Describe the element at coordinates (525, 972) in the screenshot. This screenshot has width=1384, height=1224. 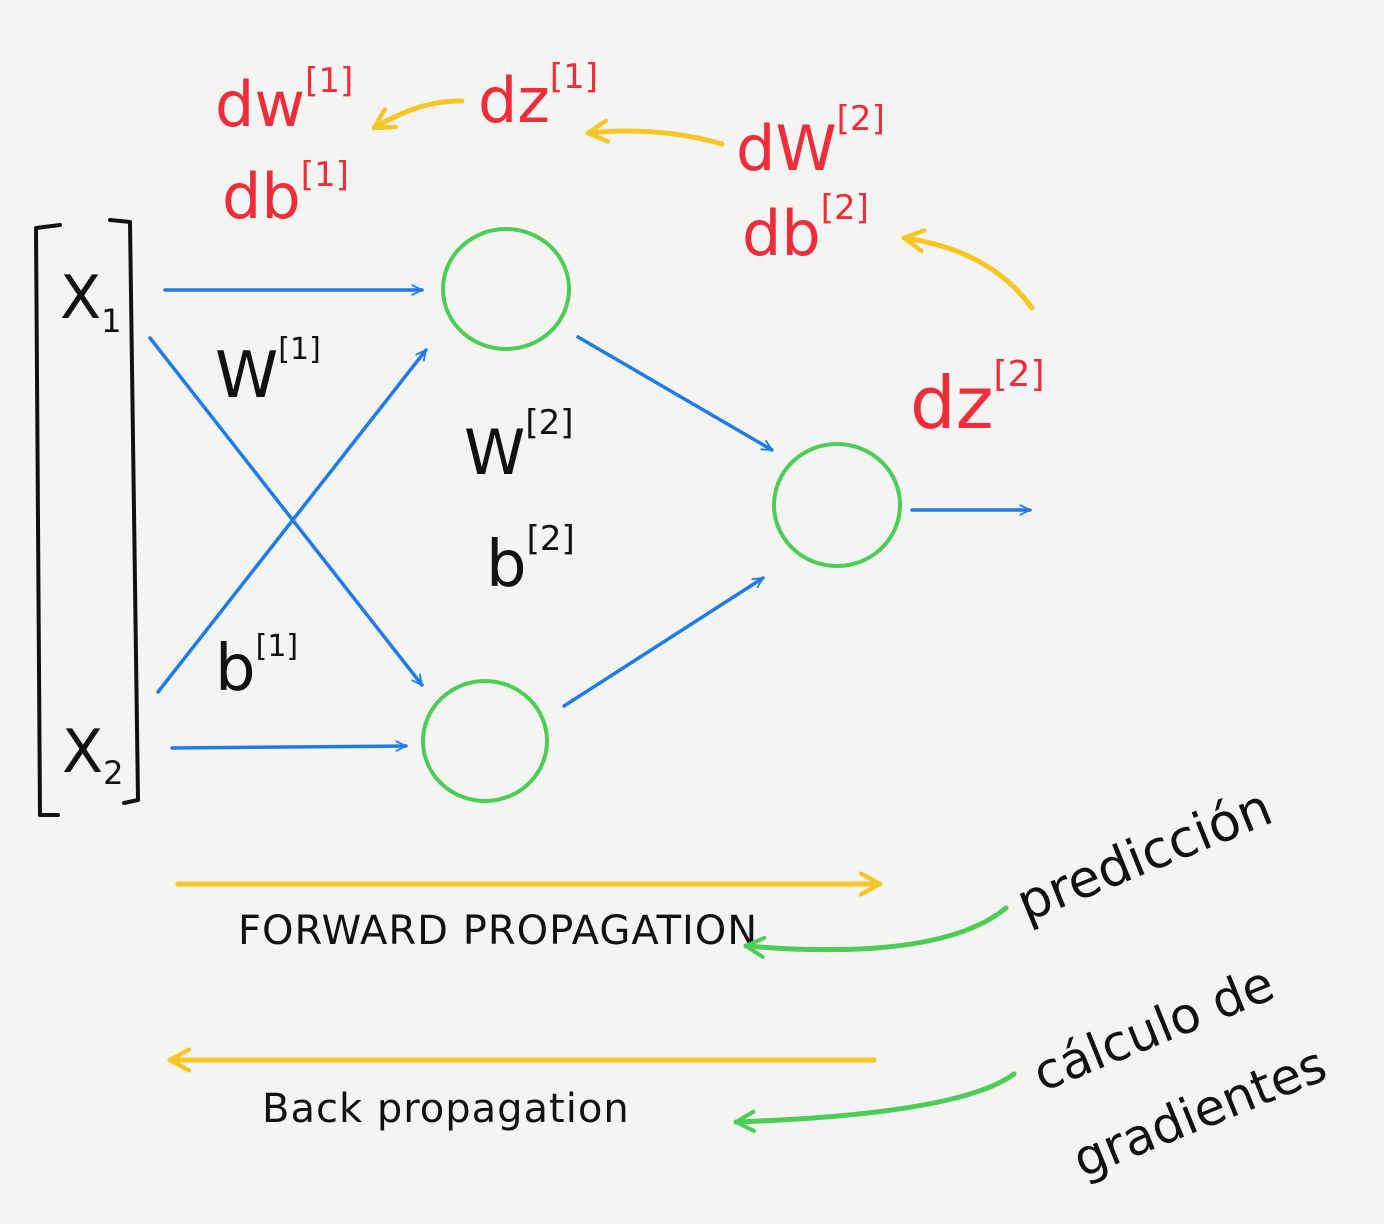
I see `propagation-direction-arrows` at that location.